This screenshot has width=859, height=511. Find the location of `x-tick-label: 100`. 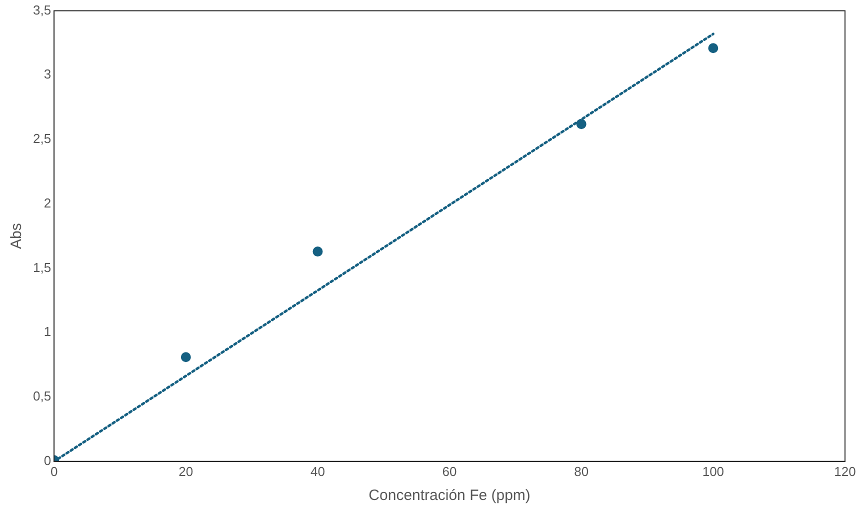

x-tick-label: 100 is located at coordinates (713, 471).